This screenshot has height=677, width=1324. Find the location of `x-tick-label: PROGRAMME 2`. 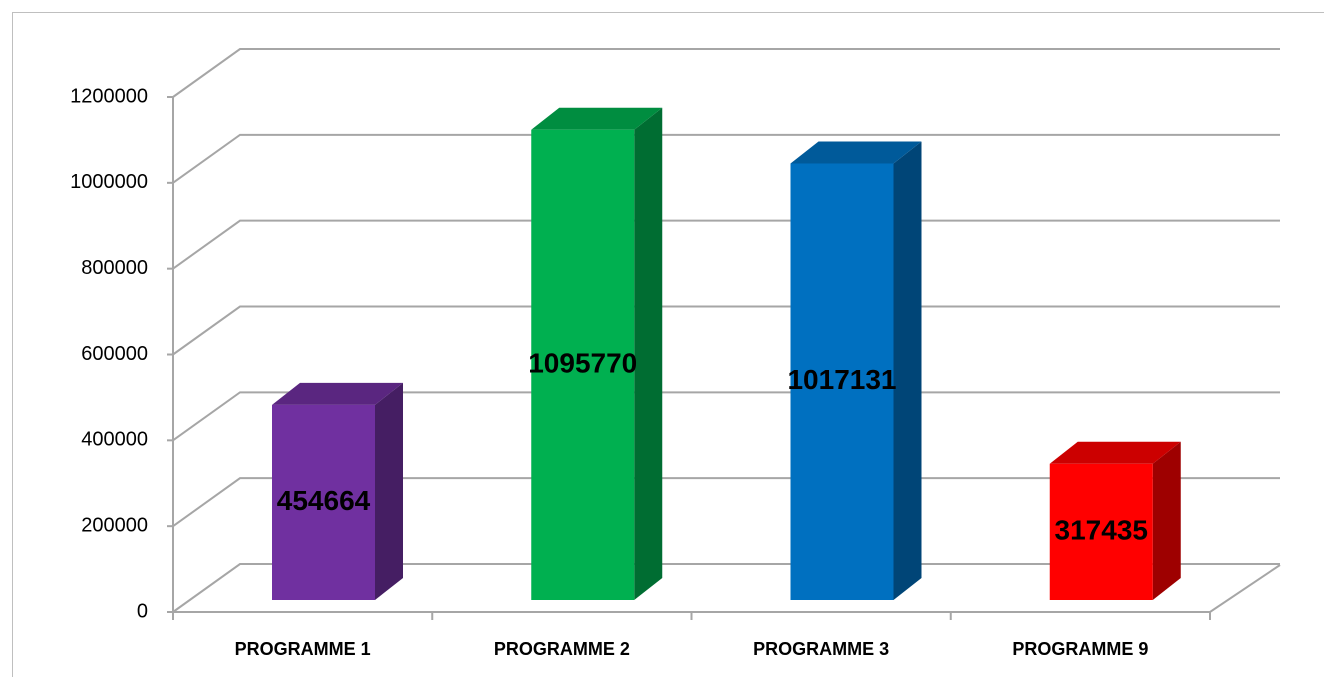

x-tick-label: PROGRAMME 2 is located at coordinates (562, 649).